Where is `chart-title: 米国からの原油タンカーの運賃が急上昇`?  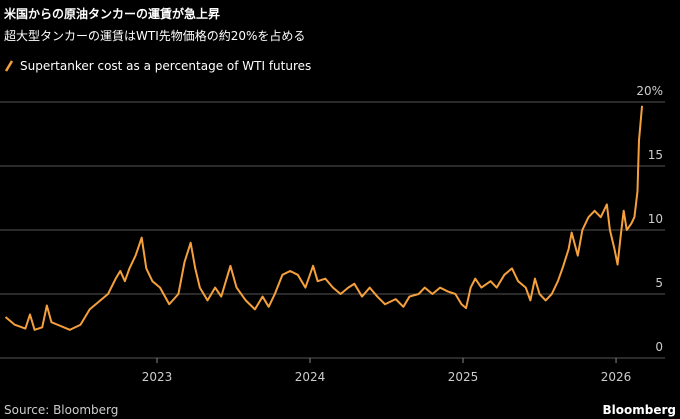 chart-title: 米国からの原油タンカーの運賃が急上昇 is located at coordinates (112, 13).